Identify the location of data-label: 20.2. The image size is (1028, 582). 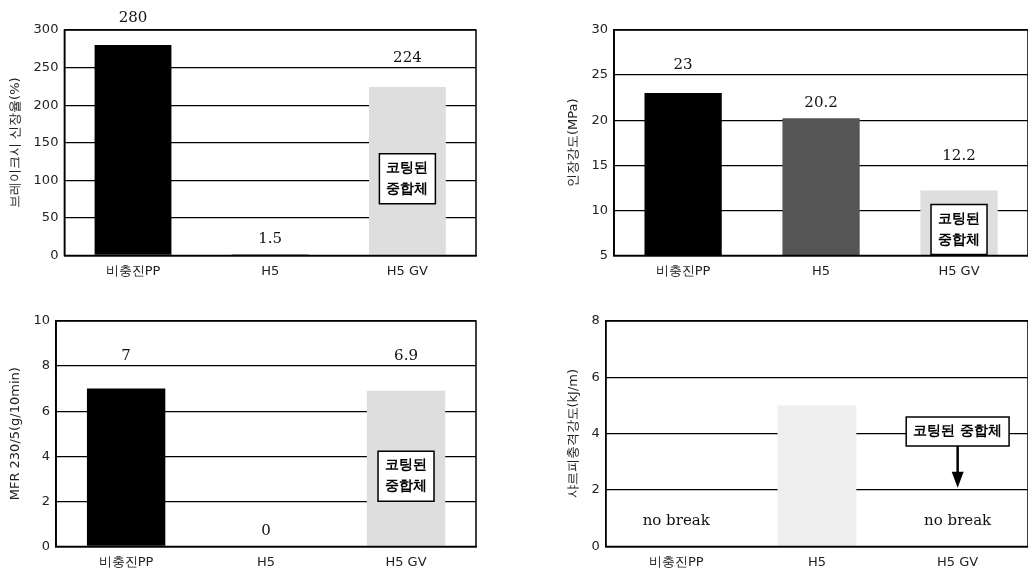
(821, 101).